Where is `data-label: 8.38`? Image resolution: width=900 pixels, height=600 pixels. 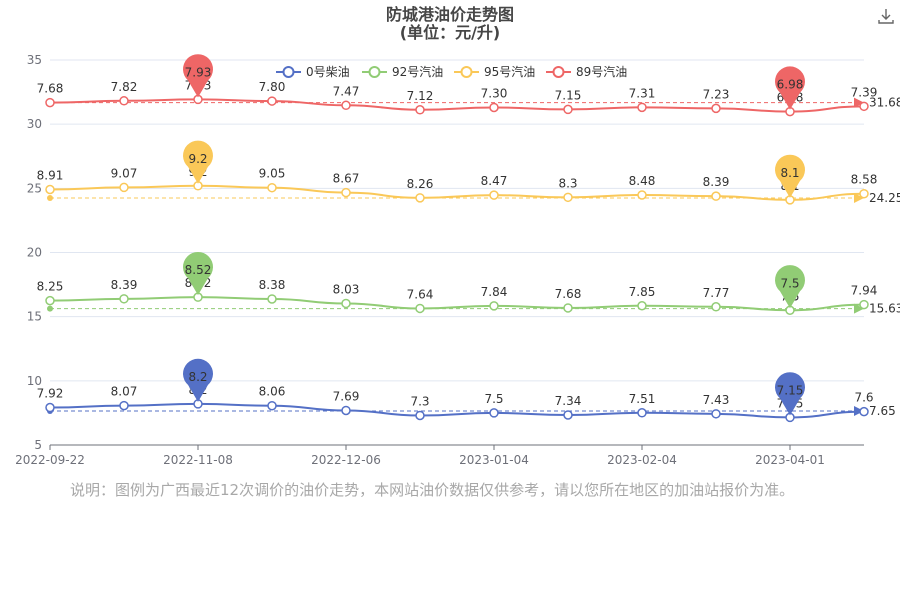
data-label: 8.38 is located at coordinates (272, 285).